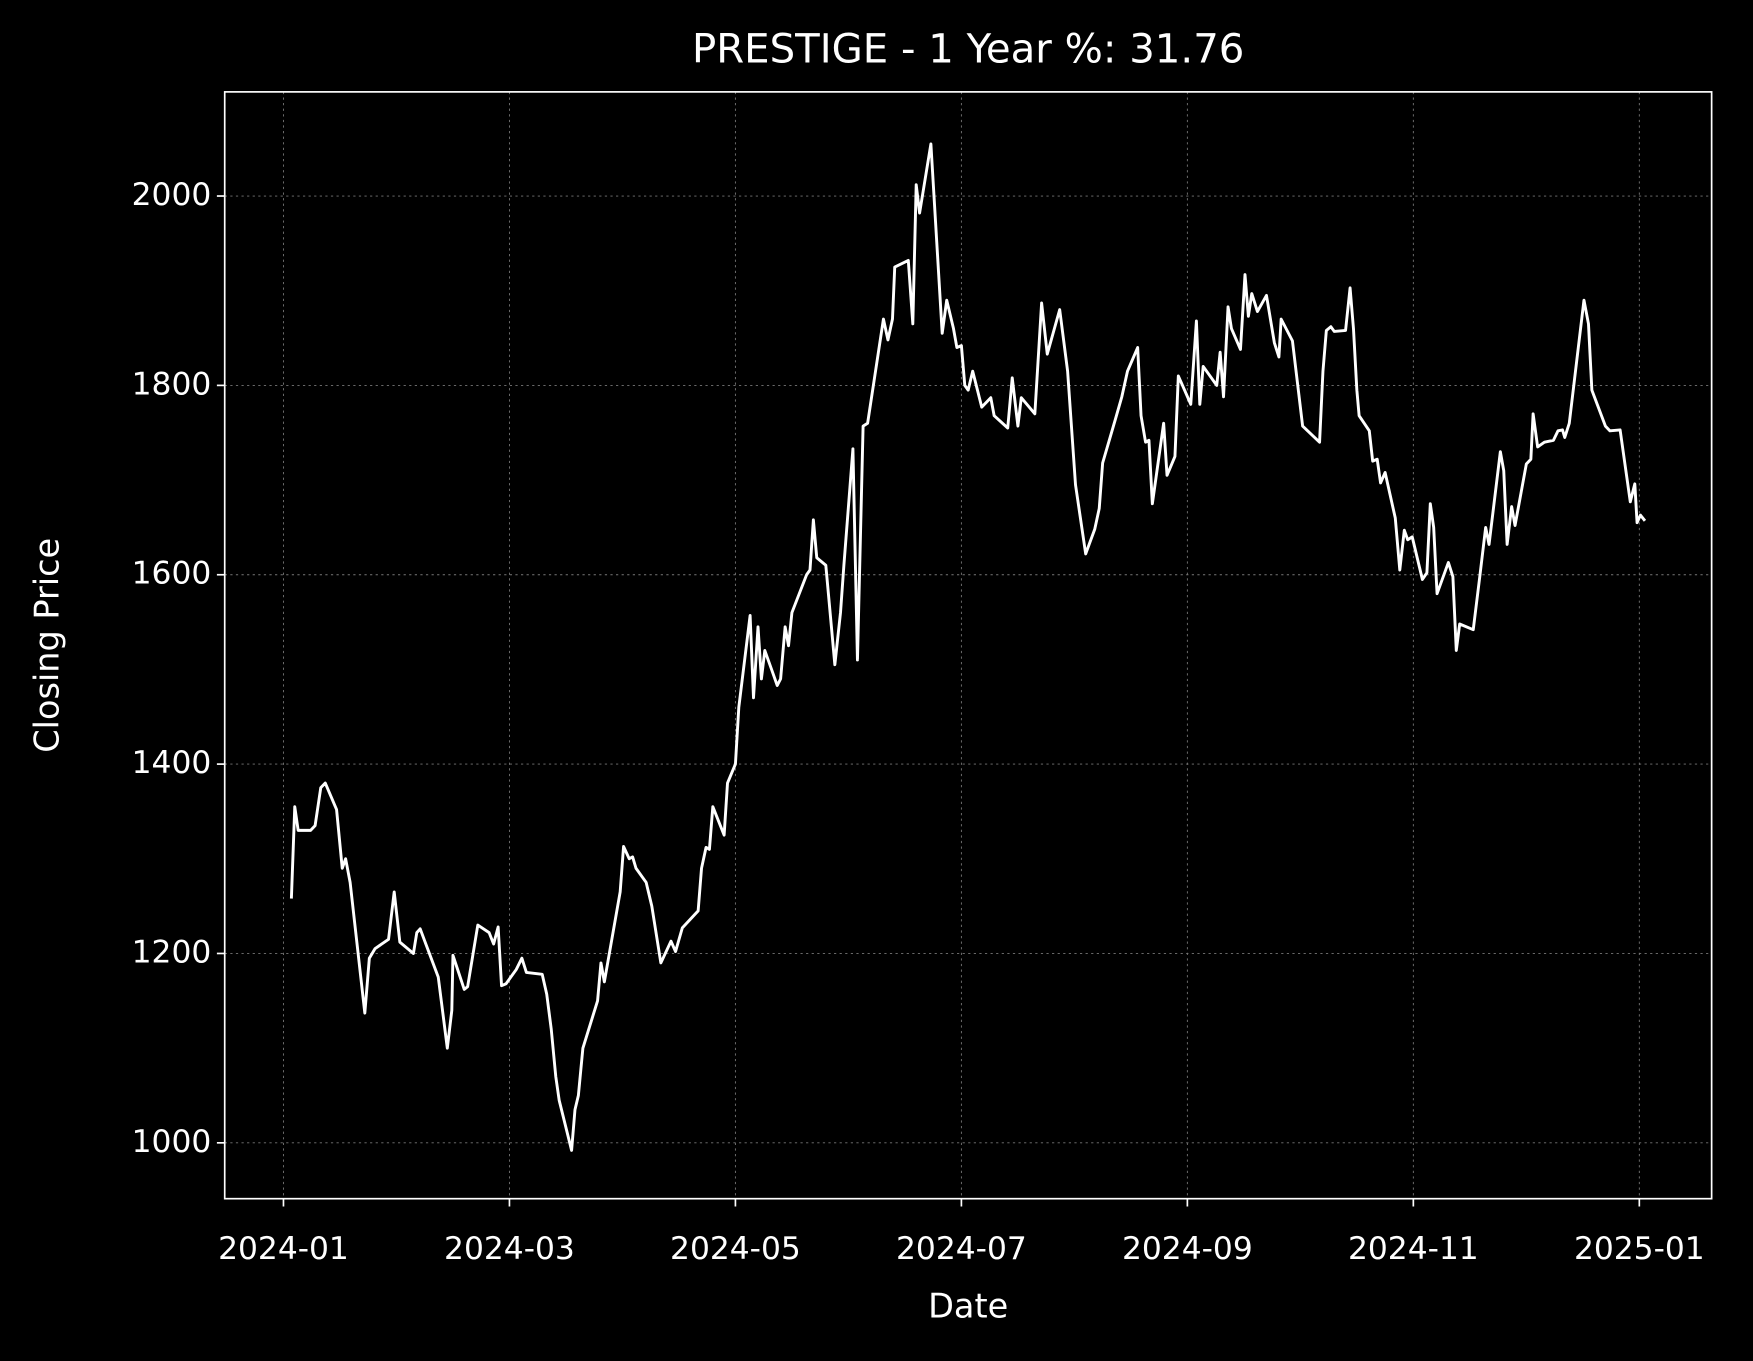  What do you see at coordinates (283, 1249) in the screenshot?
I see `x-tick-label: 2024-01` at bounding box center [283, 1249].